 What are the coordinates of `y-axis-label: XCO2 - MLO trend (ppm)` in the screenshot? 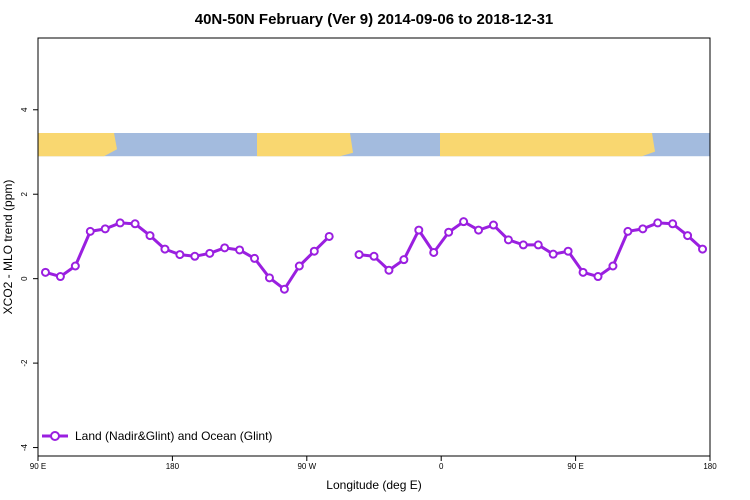 It's located at (8, 247).